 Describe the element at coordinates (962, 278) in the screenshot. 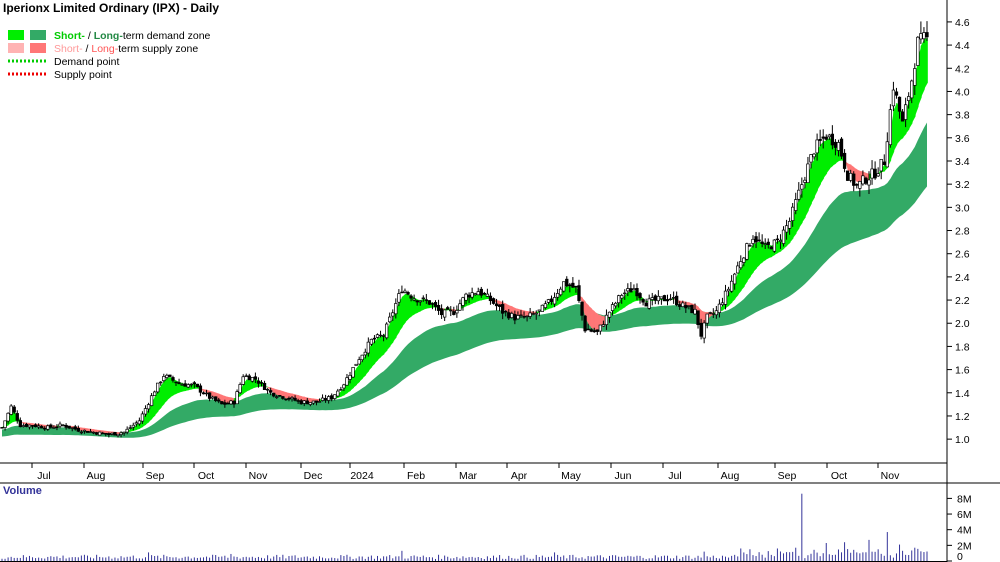

I see `price-tick-label: 2.4` at that location.